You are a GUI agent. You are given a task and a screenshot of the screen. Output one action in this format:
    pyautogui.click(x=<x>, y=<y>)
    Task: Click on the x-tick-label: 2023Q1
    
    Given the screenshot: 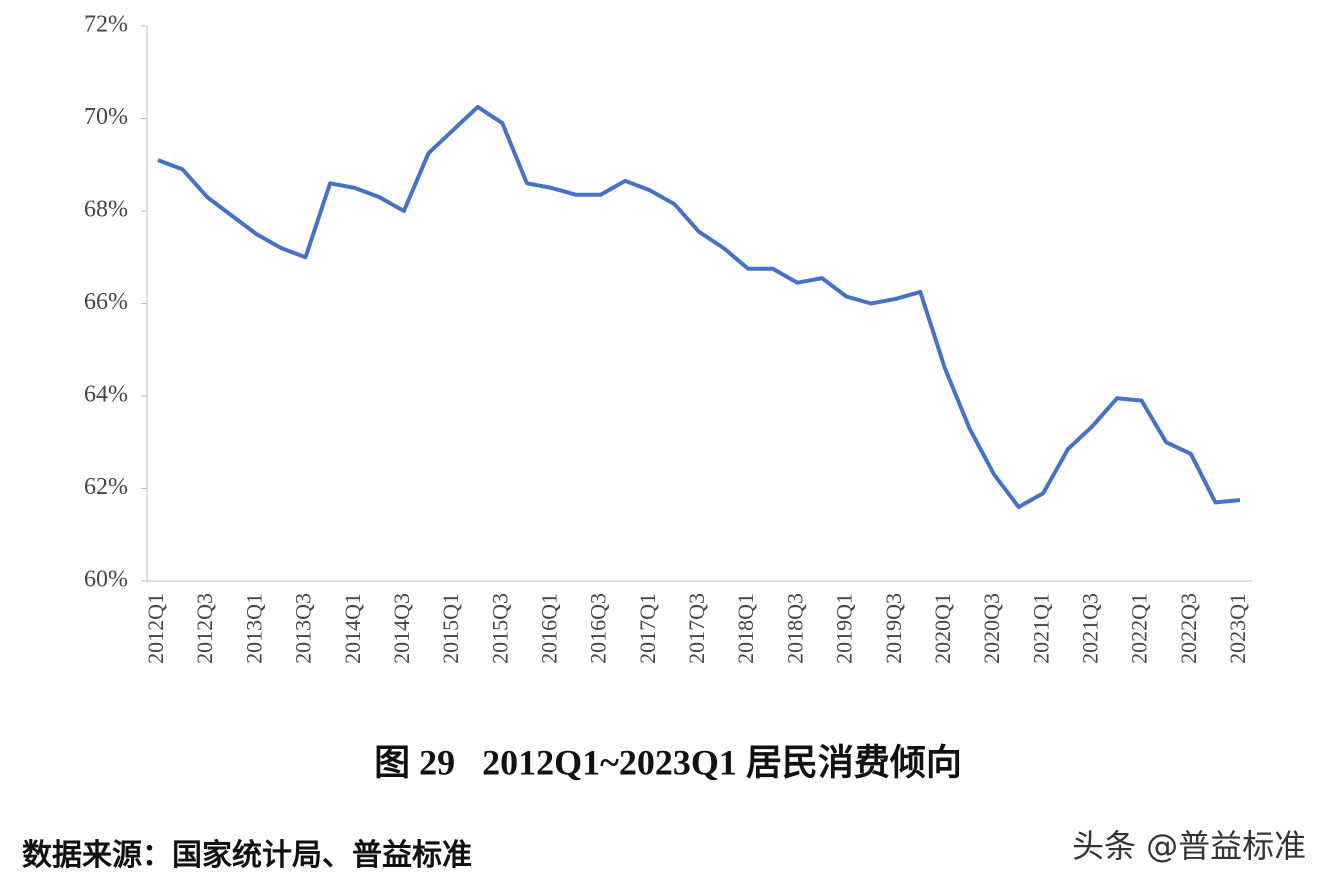 What is the action you would take?
    pyautogui.click(x=1237, y=628)
    